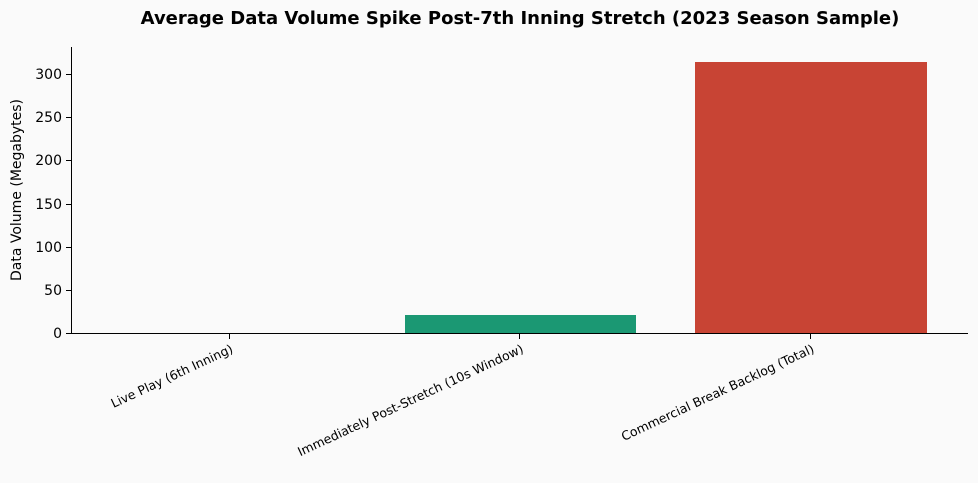 This screenshot has width=978, height=483. What do you see at coordinates (717, 392) in the screenshot?
I see `x-tick-label: Commercial Break Backlog (Total)` at bounding box center [717, 392].